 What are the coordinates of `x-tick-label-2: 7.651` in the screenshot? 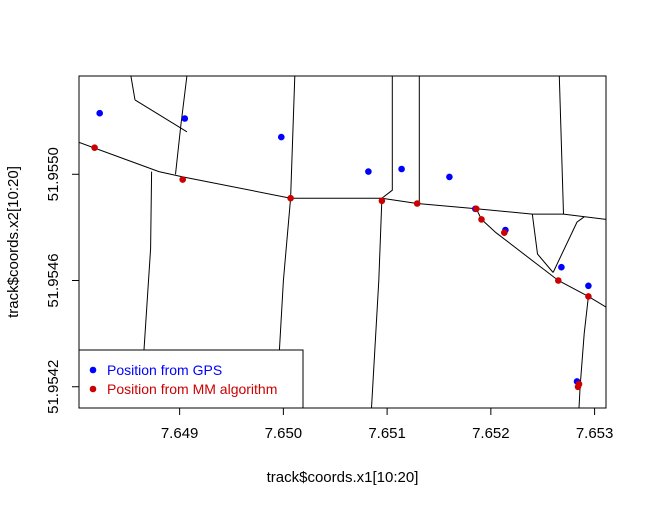 It's located at (387, 433).